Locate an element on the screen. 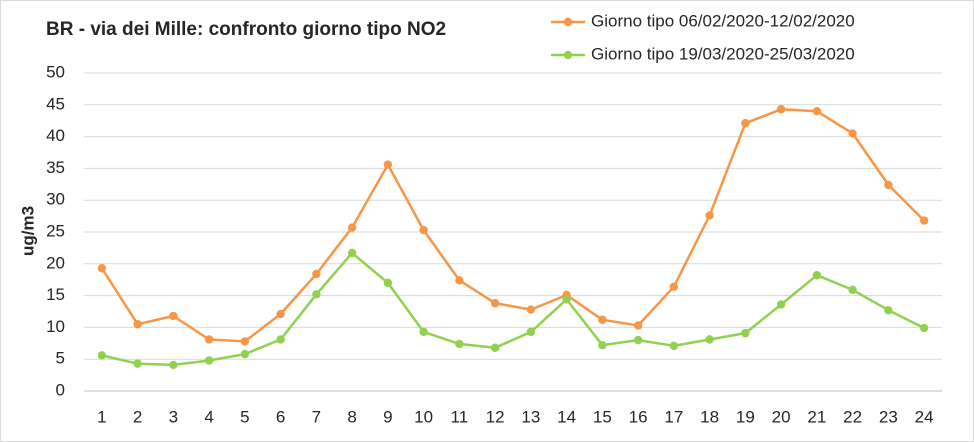 This screenshot has width=974, height=442. x-tick-label-2: 2 is located at coordinates (137, 416).